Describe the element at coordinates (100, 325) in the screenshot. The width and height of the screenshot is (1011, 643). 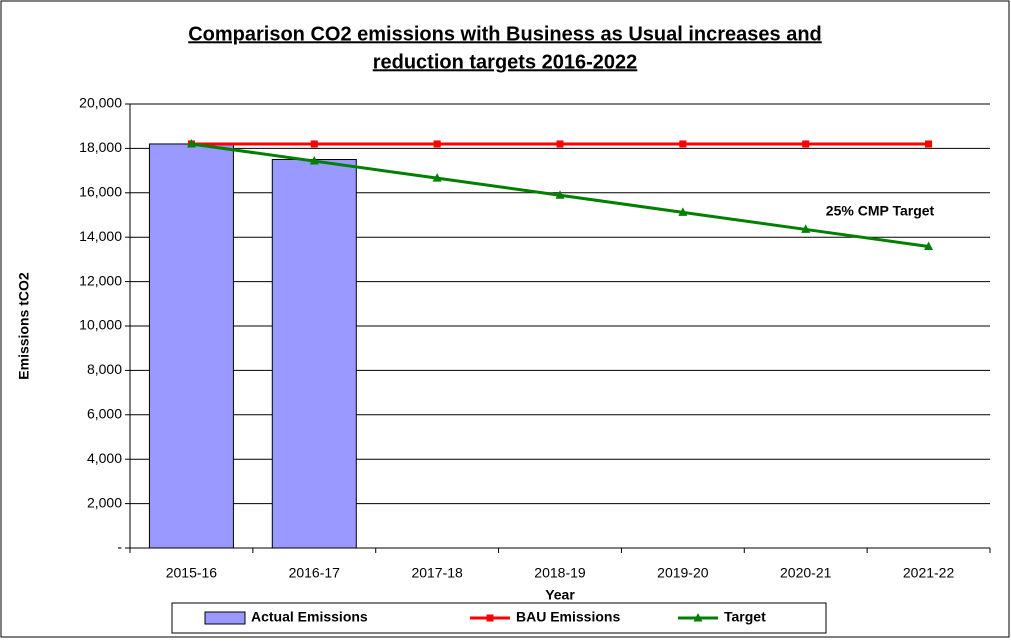
I see `y-tick-label: 10,000` at that location.